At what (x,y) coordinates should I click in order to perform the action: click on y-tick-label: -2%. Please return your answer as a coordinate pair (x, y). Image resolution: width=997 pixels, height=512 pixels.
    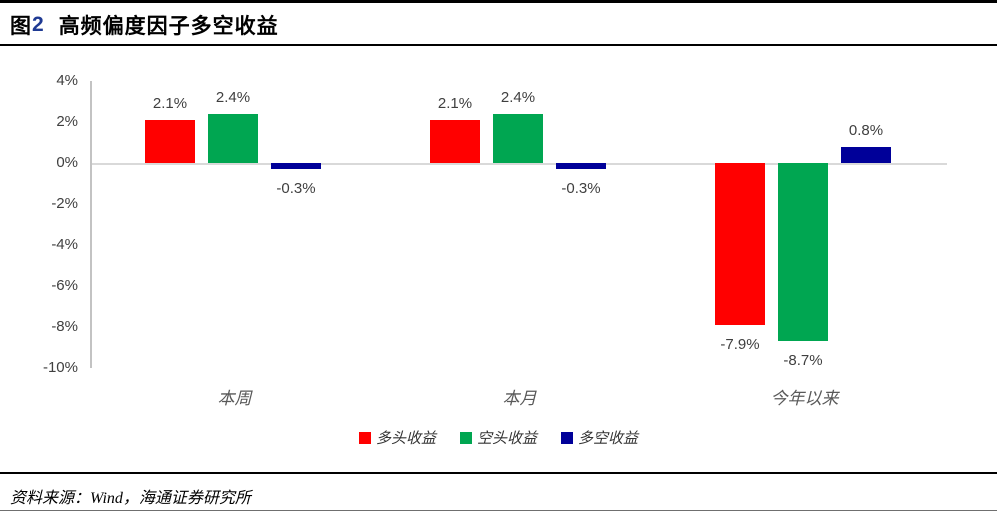
    Looking at the image, I should click on (64, 203).